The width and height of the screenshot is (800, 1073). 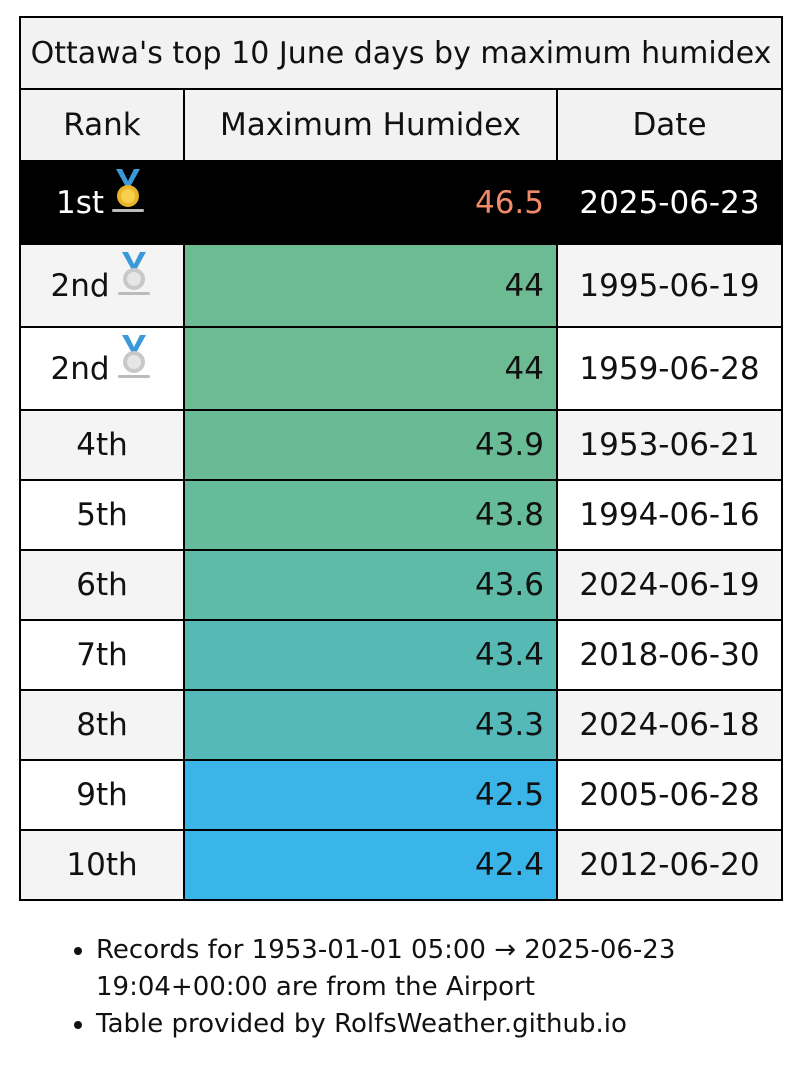 I want to click on date-value: 1994-06-16, so click(x=669, y=515).